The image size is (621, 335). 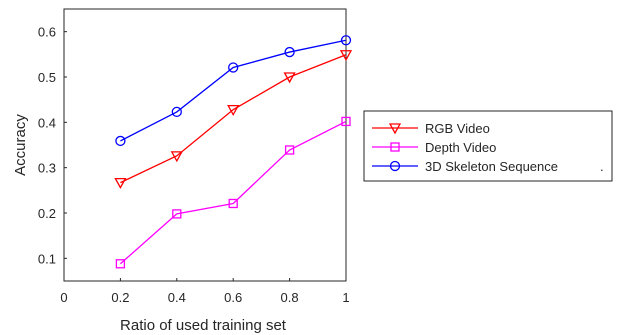 I want to click on x-tick-label: 1, so click(x=345, y=297).